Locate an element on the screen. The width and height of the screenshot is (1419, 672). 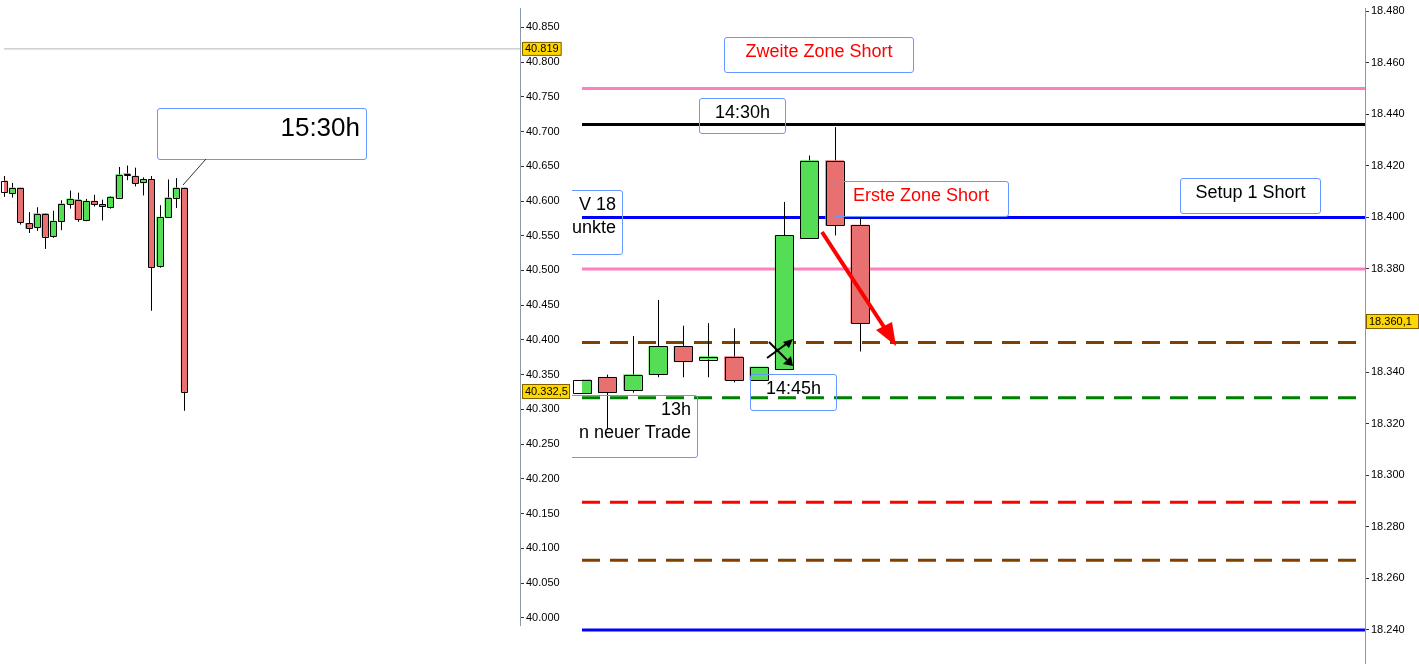
y-tick-label: 18.420 is located at coordinates (1388, 164).